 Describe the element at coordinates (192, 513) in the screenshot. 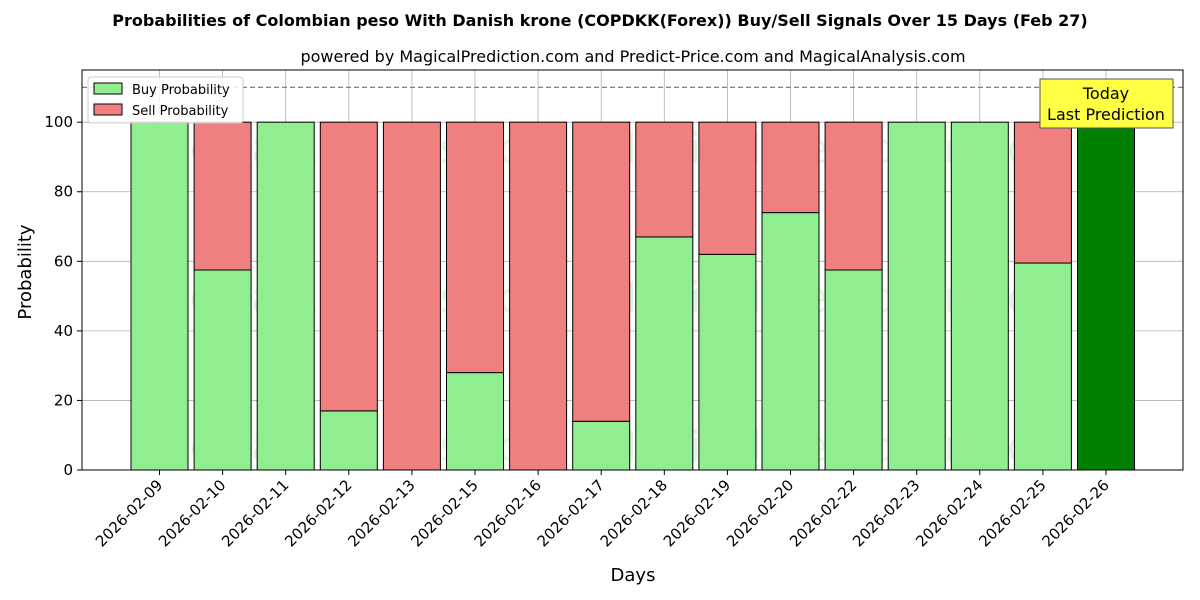

I see `x-tick-label: 2026-02-10` at that location.